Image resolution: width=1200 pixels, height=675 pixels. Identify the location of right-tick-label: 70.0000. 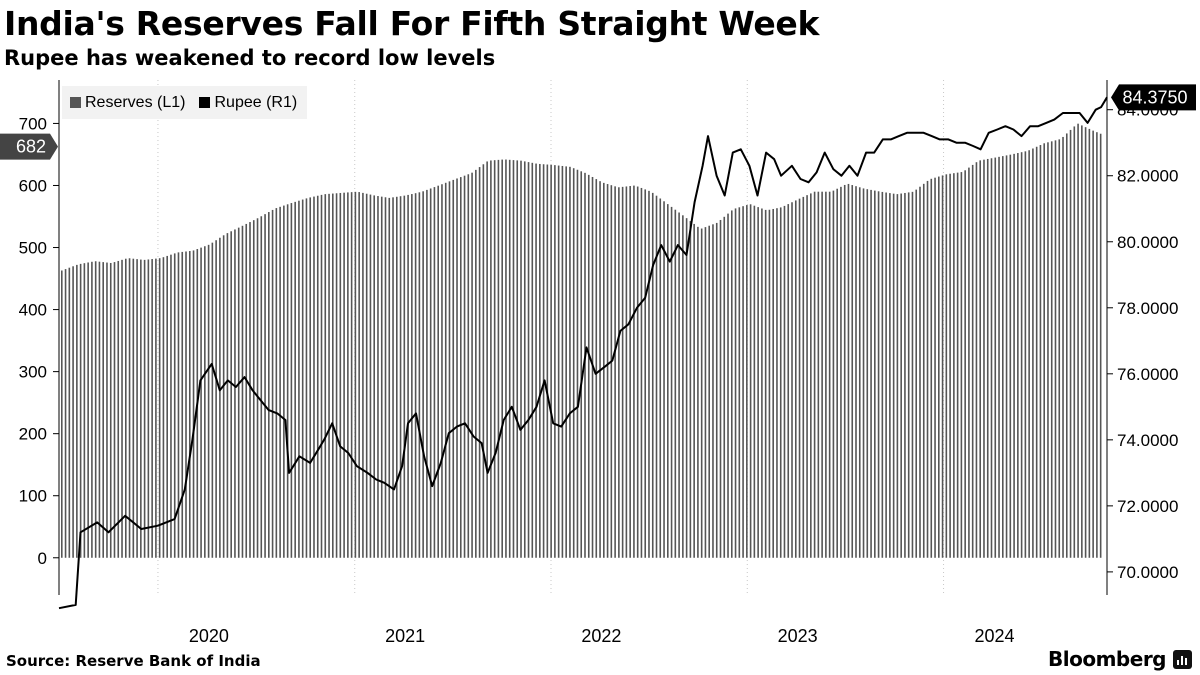
(1147, 572).